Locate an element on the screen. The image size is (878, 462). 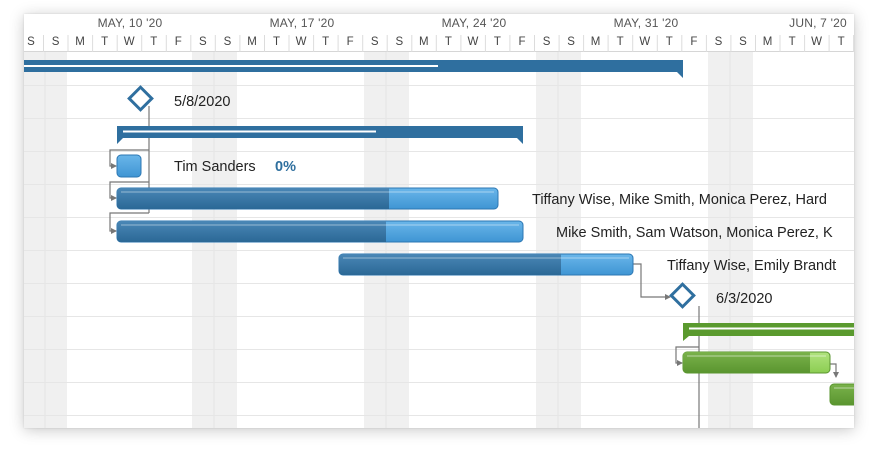
task-bar-tim-sanders is located at coordinates (129, 166).